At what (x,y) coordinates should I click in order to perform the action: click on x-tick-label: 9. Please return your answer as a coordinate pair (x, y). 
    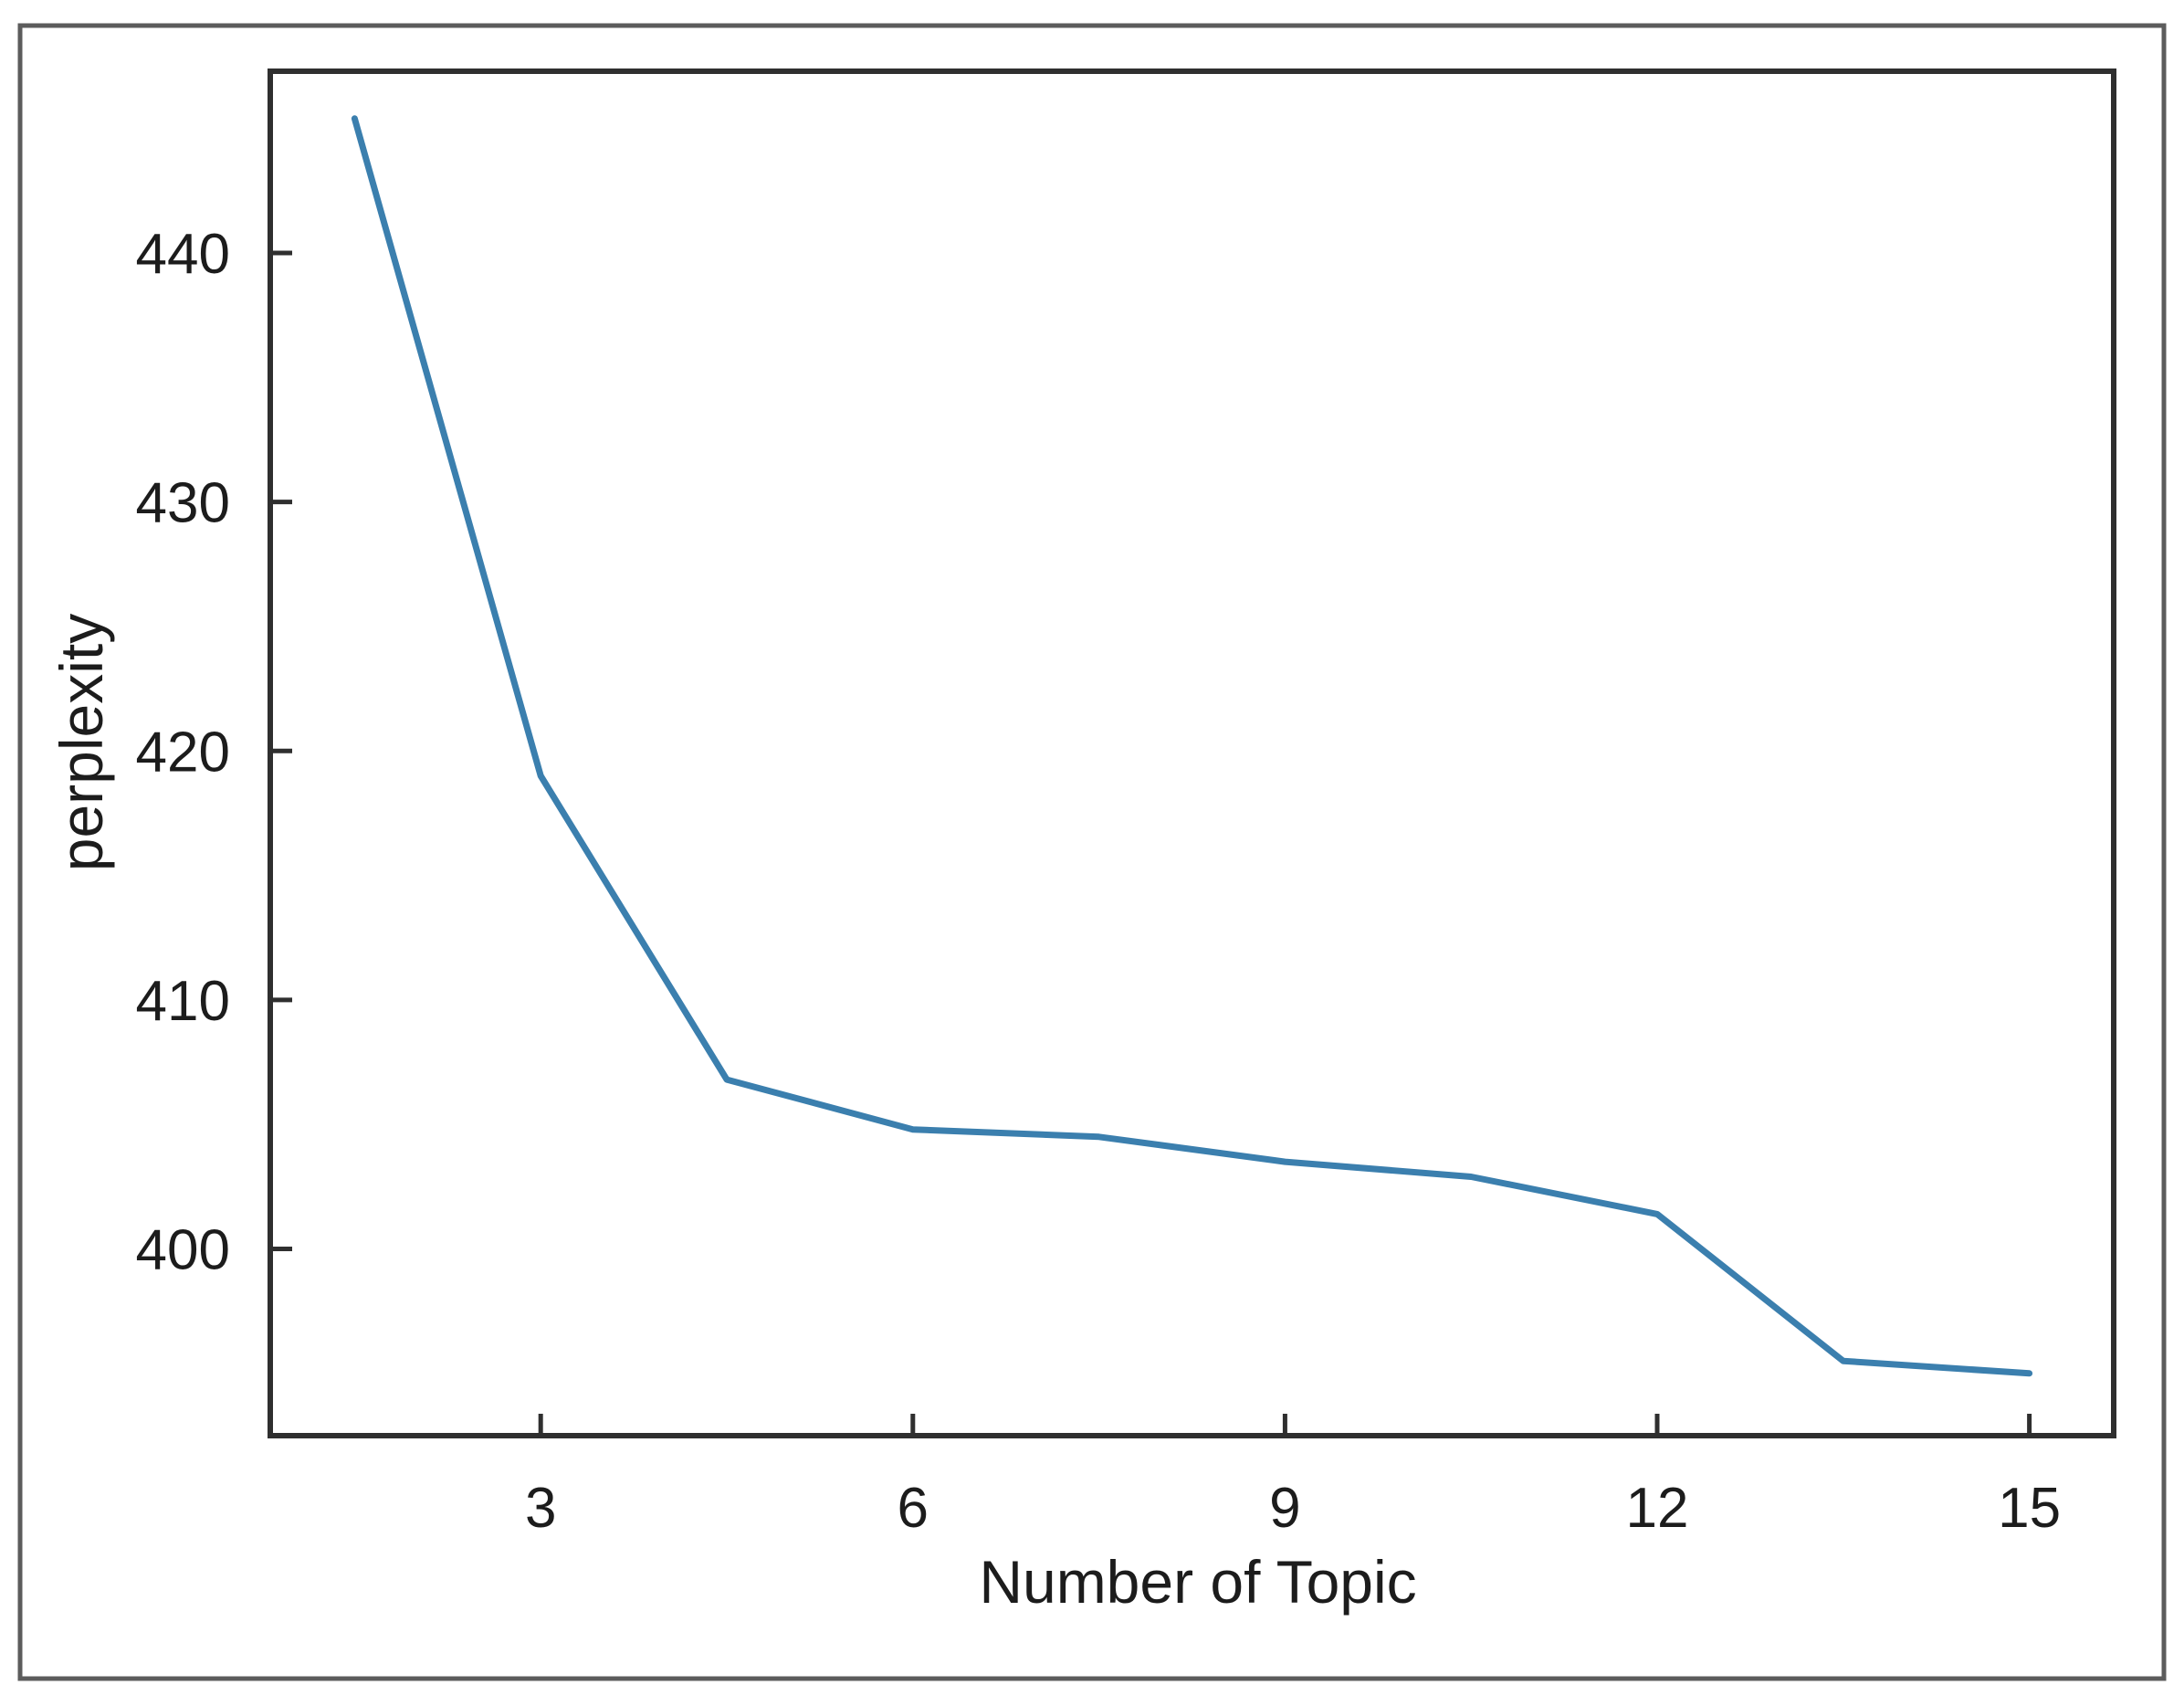
    Looking at the image, I should click on (1284, 1508).